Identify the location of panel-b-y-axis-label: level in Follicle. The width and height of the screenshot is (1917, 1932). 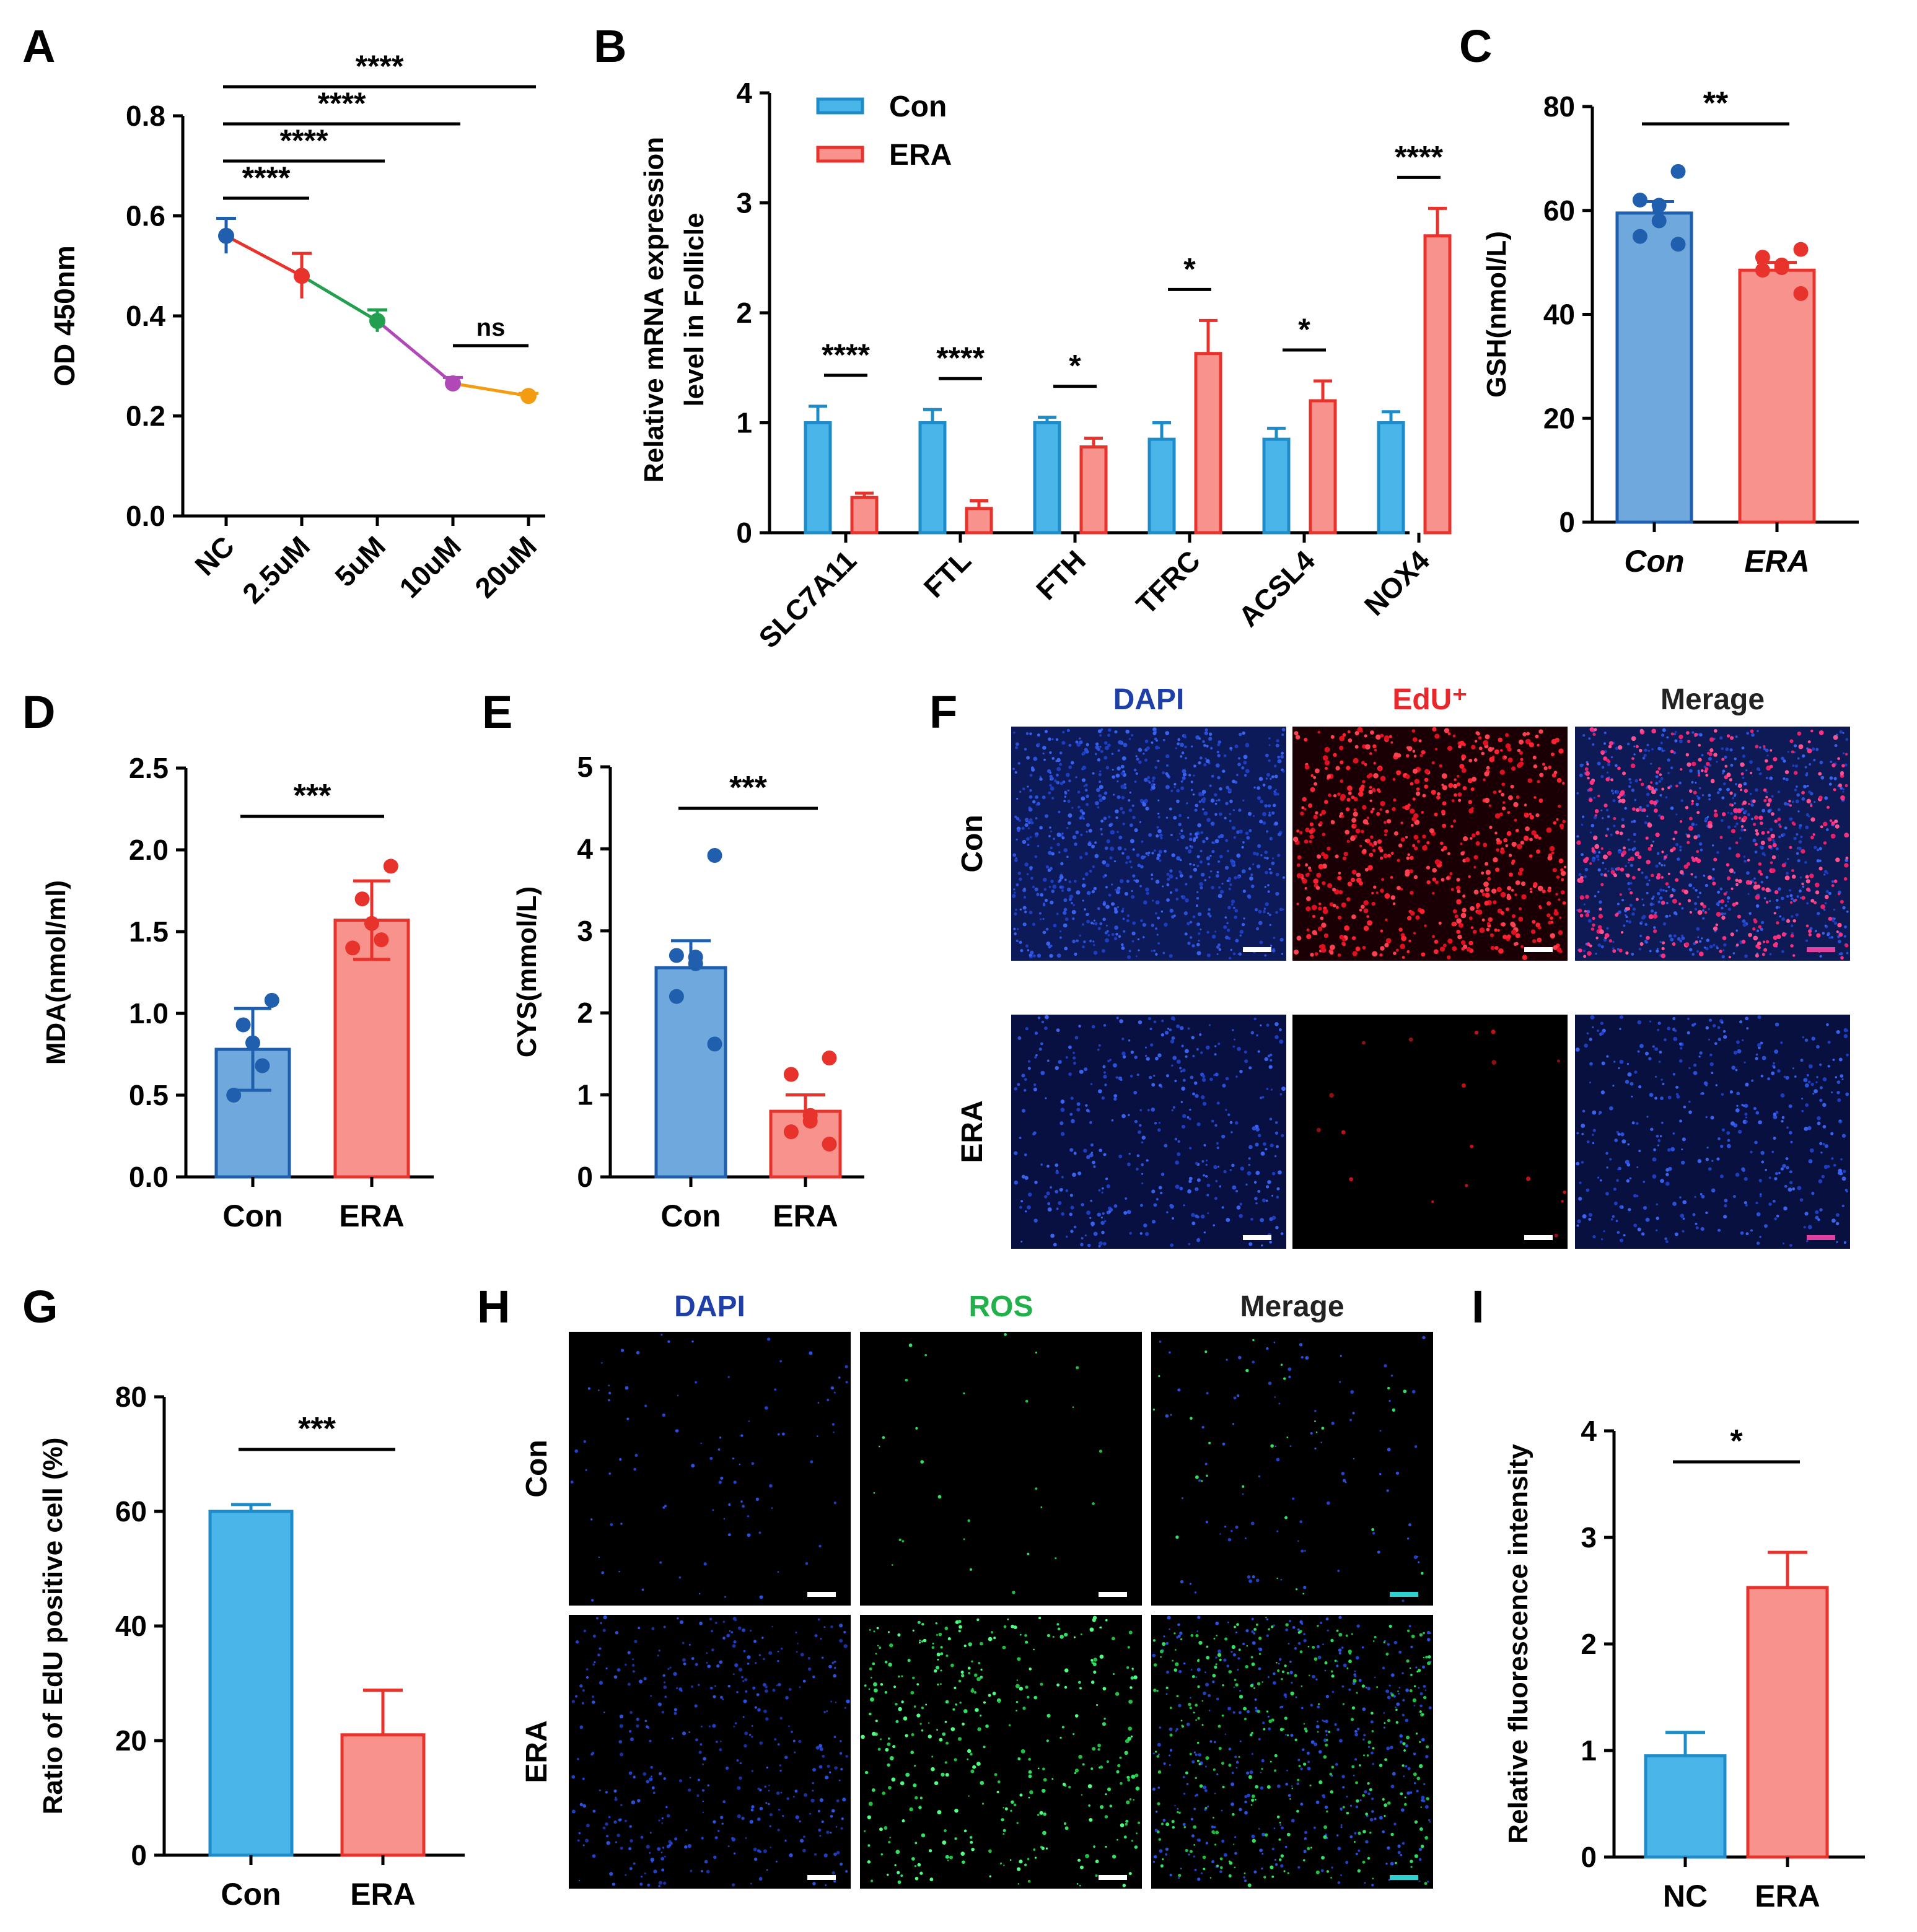
(694, 309).